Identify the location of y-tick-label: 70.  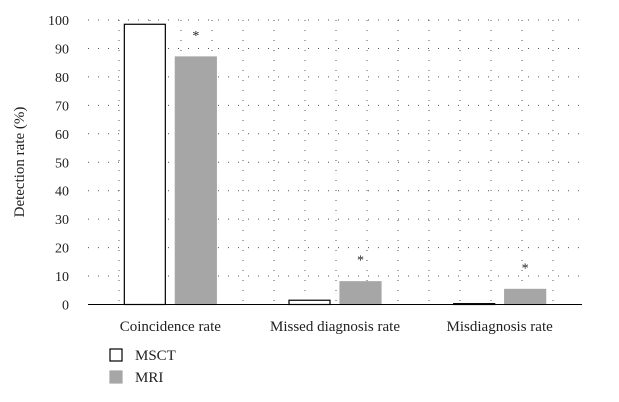
(62, 106).